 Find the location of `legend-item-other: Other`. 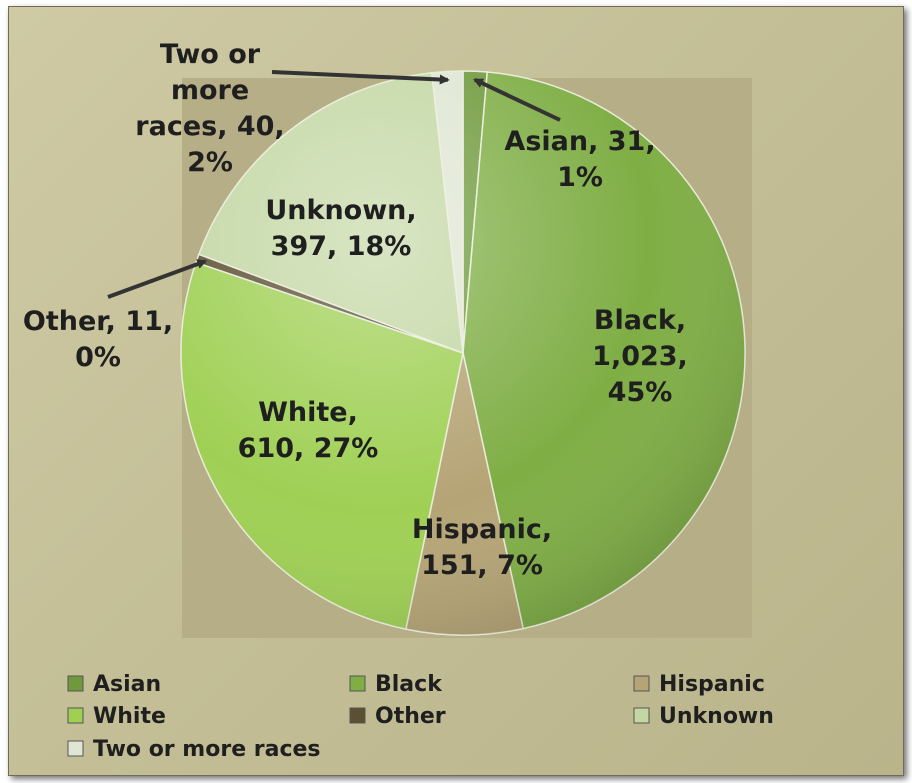

legend-item-other: Other is located at coordinates (397, 716).